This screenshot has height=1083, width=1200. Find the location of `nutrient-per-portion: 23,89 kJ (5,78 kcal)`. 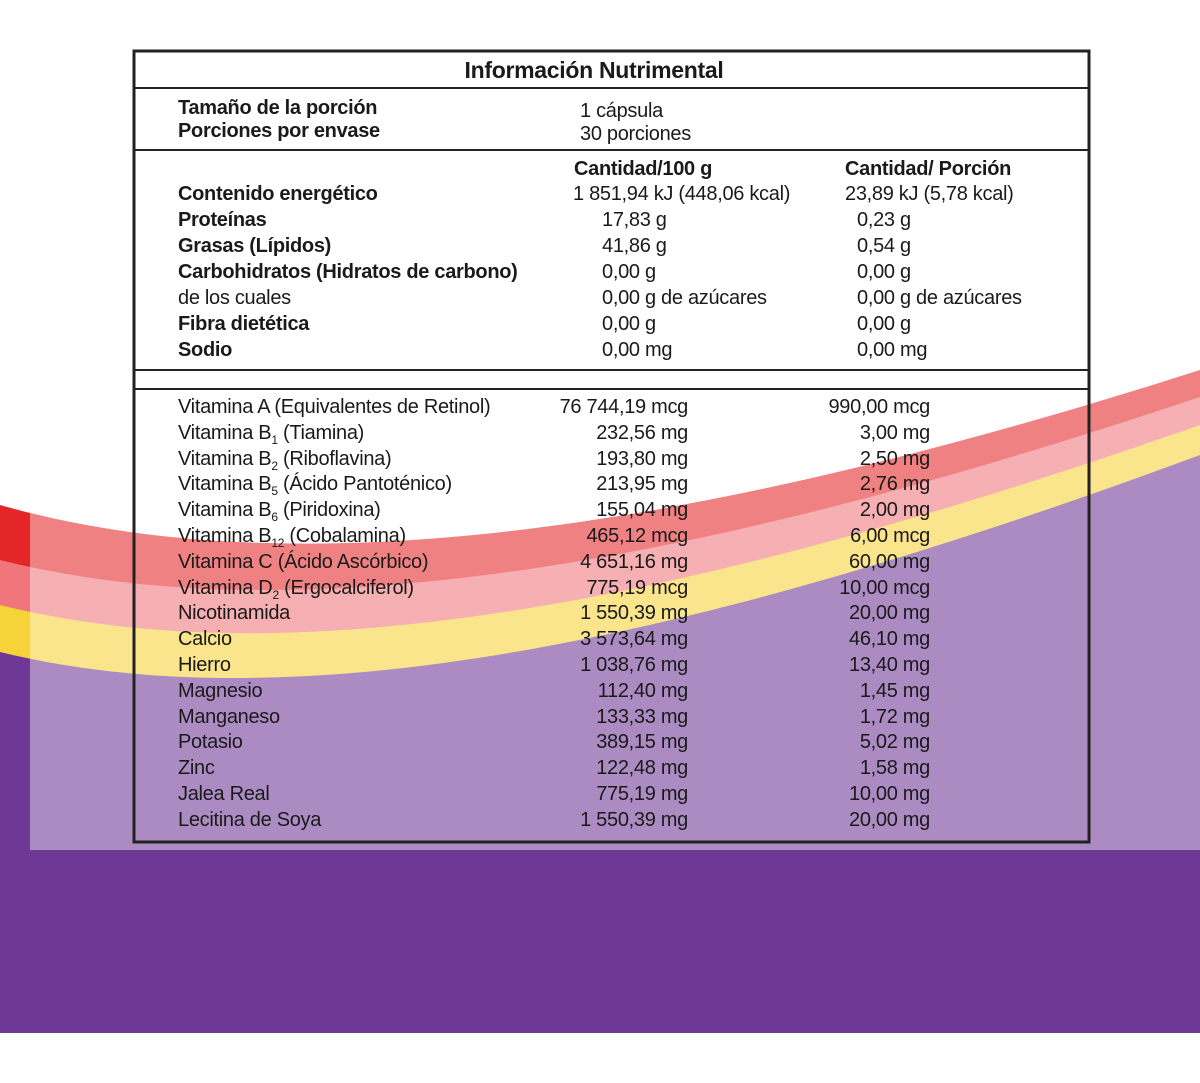

nutrient-per-portion: 23,89 kJ (5,78 kcal) is located at coordinates (929, 194).